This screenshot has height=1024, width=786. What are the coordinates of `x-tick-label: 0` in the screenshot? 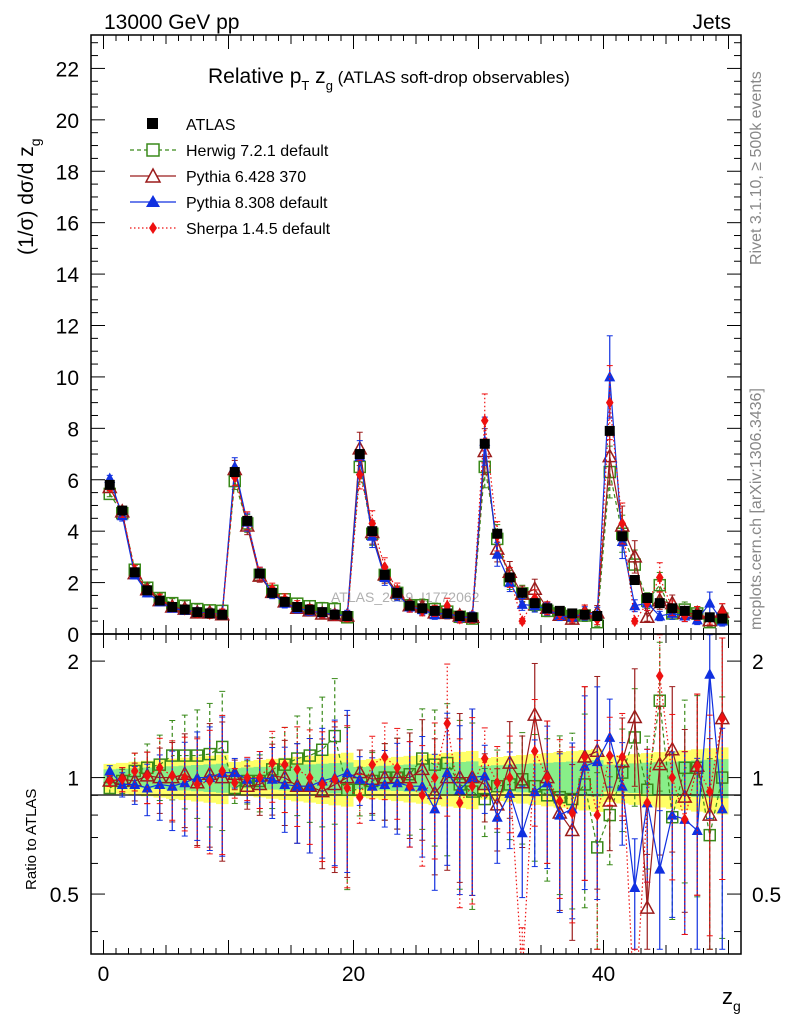 It's located at (104, 974).